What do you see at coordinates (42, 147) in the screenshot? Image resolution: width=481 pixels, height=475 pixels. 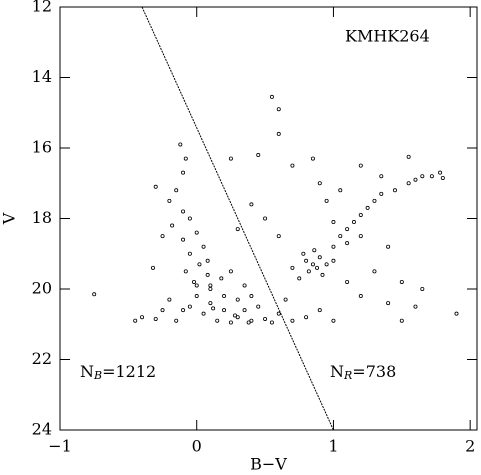 I see `y-tick-label: 16` at bounding box center [42, 147].